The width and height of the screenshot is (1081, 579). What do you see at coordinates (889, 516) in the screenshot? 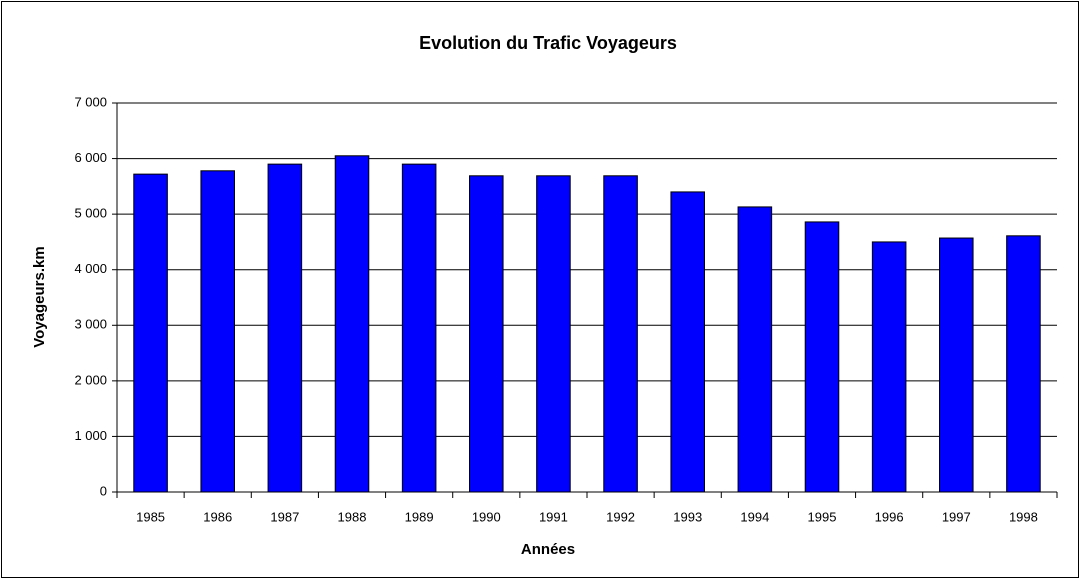
I see `x-tick-label: 1996` at bounding box center [889, 516].